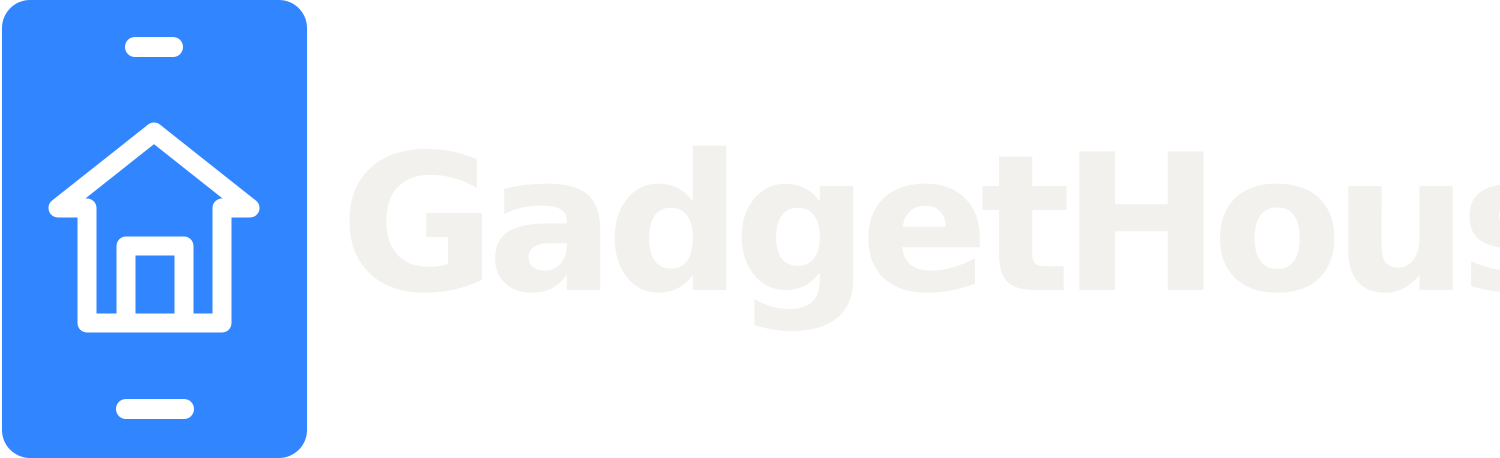 Image resolution: width=1500 pixels, height=458 pixels. I want to click on house-door, so click(155, 284).